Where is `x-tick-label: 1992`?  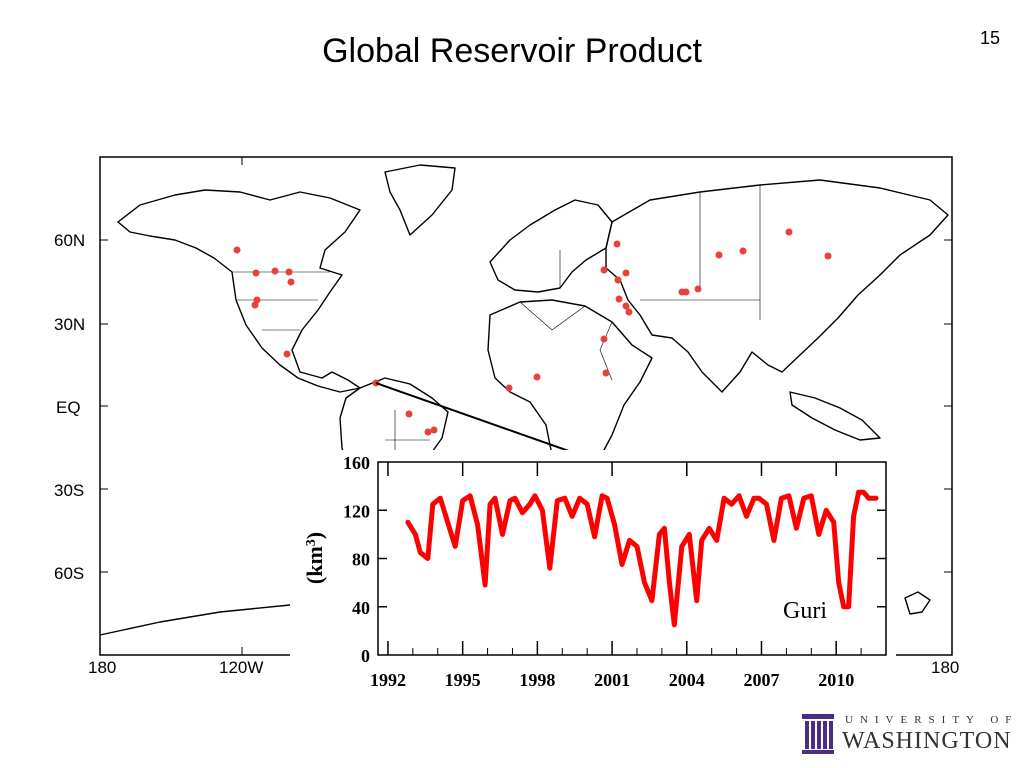
x-tick-label: 1992 is located at coordinates (388, 680).